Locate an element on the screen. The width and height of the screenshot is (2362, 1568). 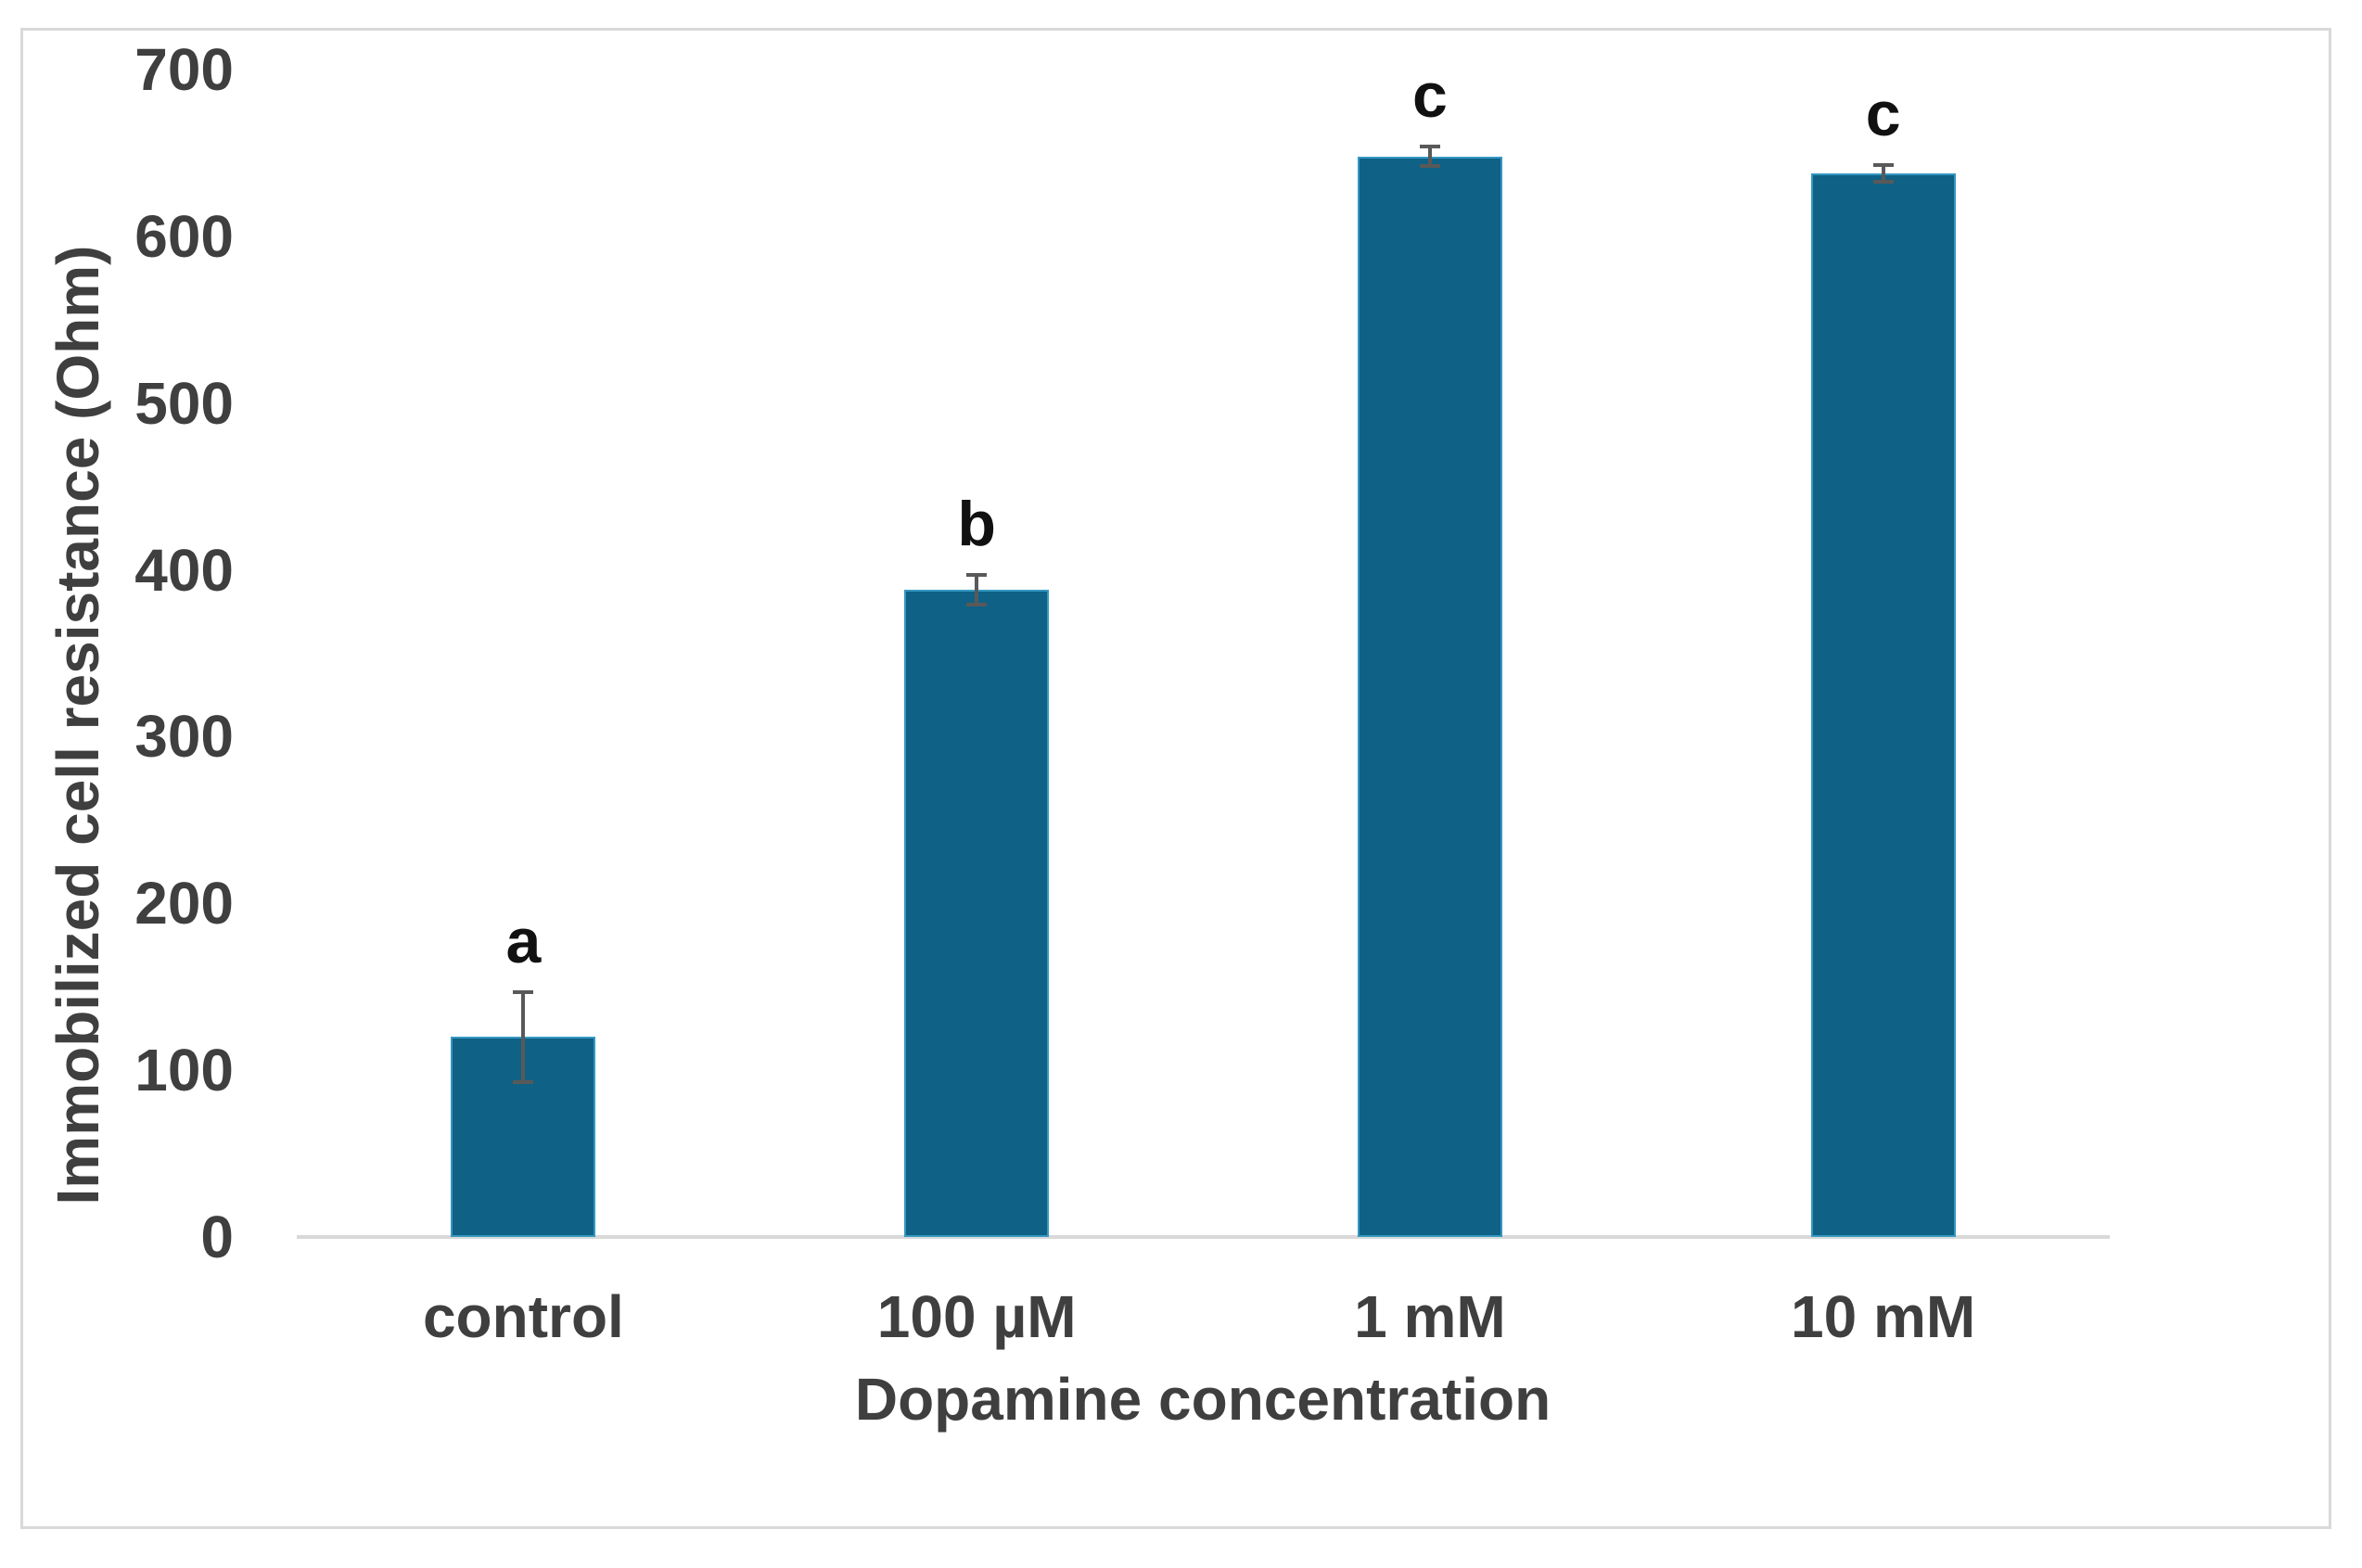
bar-1-mM is located at coordinates (1429, 696).